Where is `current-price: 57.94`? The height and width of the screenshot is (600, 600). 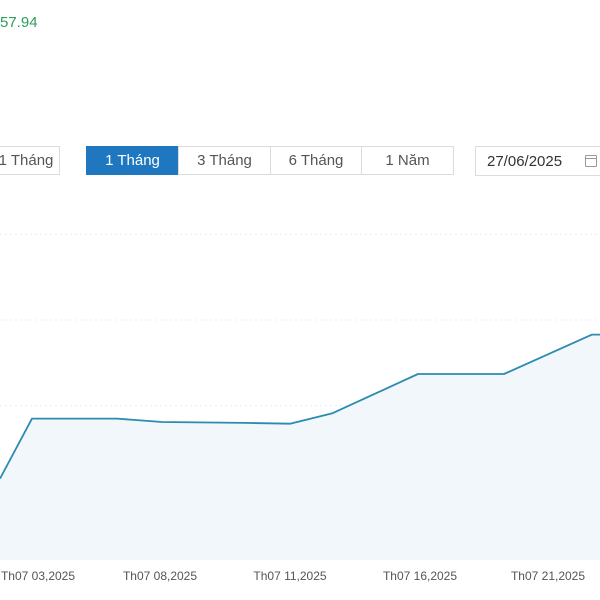
current-price: 57.94 is located at coordinates (19, 22).